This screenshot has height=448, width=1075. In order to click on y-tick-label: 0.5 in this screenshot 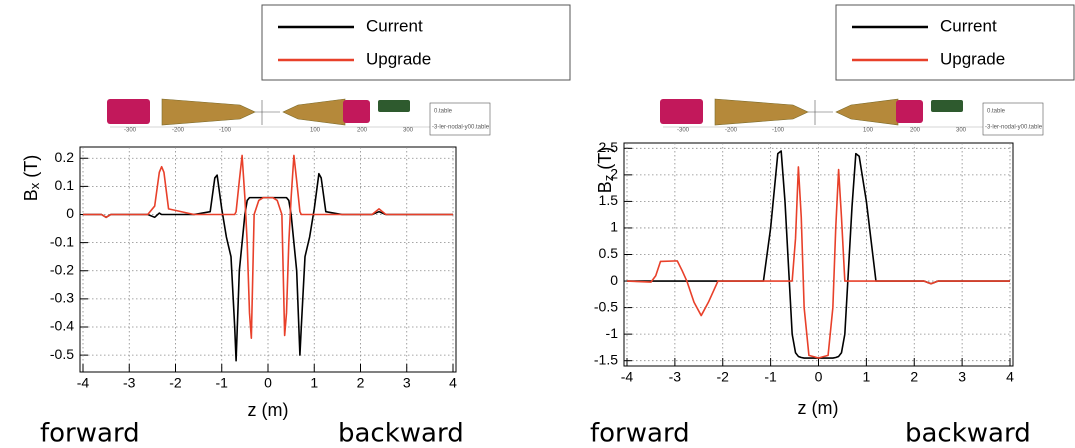, I will do `click(609, 253)`.